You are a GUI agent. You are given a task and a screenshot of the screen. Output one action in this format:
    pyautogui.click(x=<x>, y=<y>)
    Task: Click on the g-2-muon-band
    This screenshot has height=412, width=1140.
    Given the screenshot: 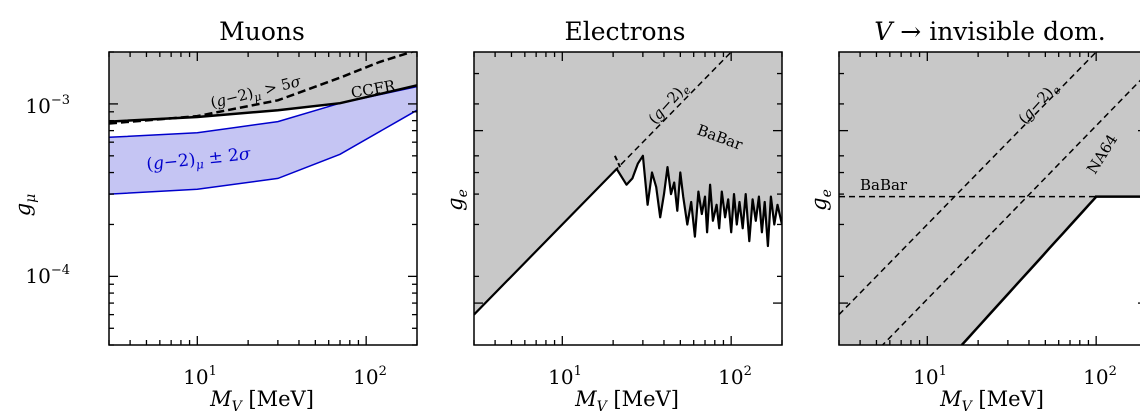 What is the action you would take?
    pyautogui.click(x=263, y=140)
    